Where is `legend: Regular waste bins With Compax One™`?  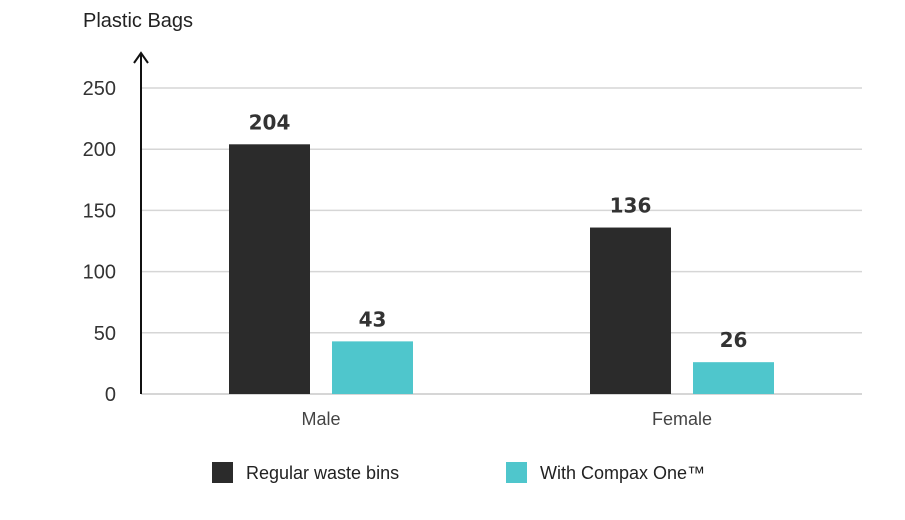
legend: Regular waste bins With Compax One™ is located at coordinates (458, 472).